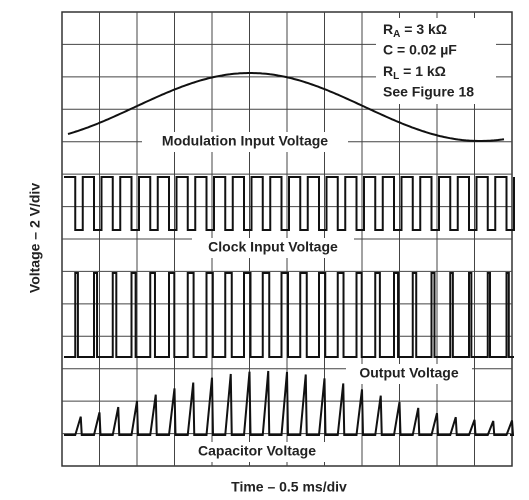 This screenshot has height=500, width=529. What do you see at coordinates (289, 403) in the screenshot?
I see `capacitor-wave` at bounding box center [289, 403].